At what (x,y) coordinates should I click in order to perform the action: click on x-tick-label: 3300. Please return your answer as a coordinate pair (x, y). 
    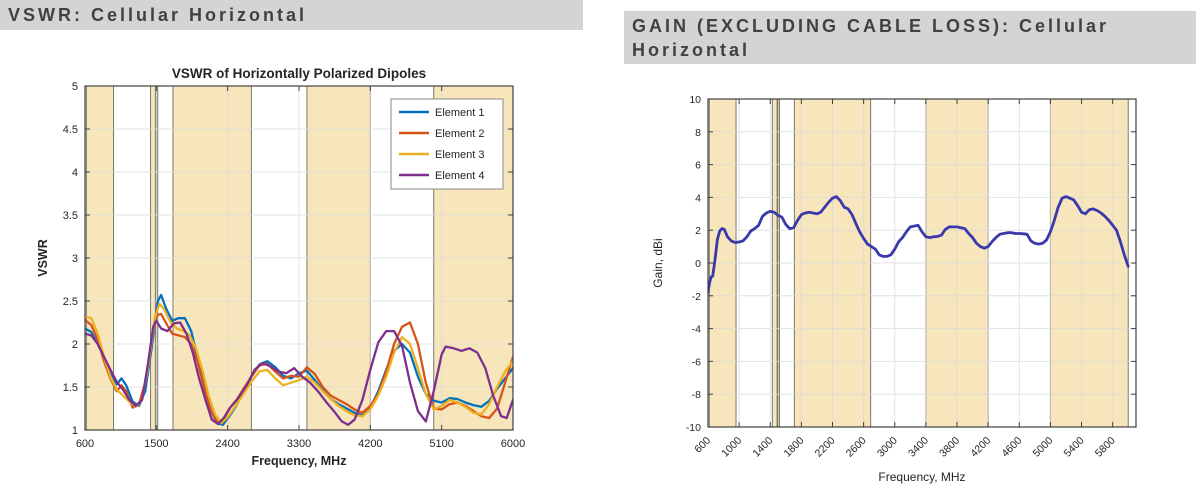
    Looking at the image, I should click on (299, 444).